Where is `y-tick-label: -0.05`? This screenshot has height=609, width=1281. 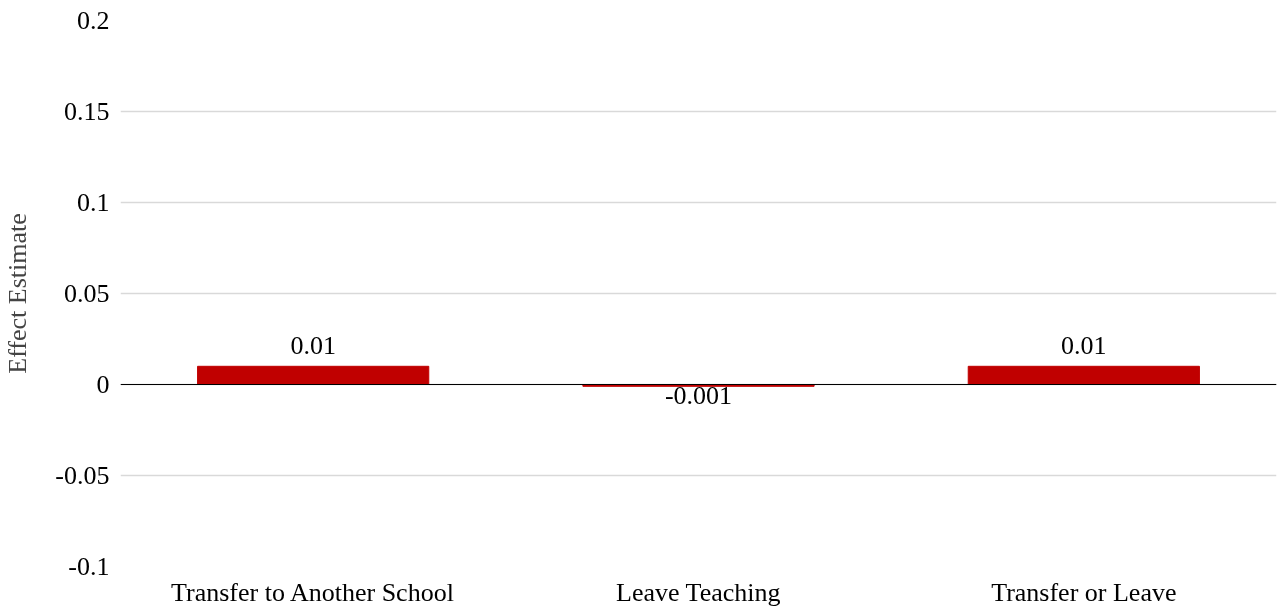
y-tick-label: -0.05 is located at coordinates (82, 475).